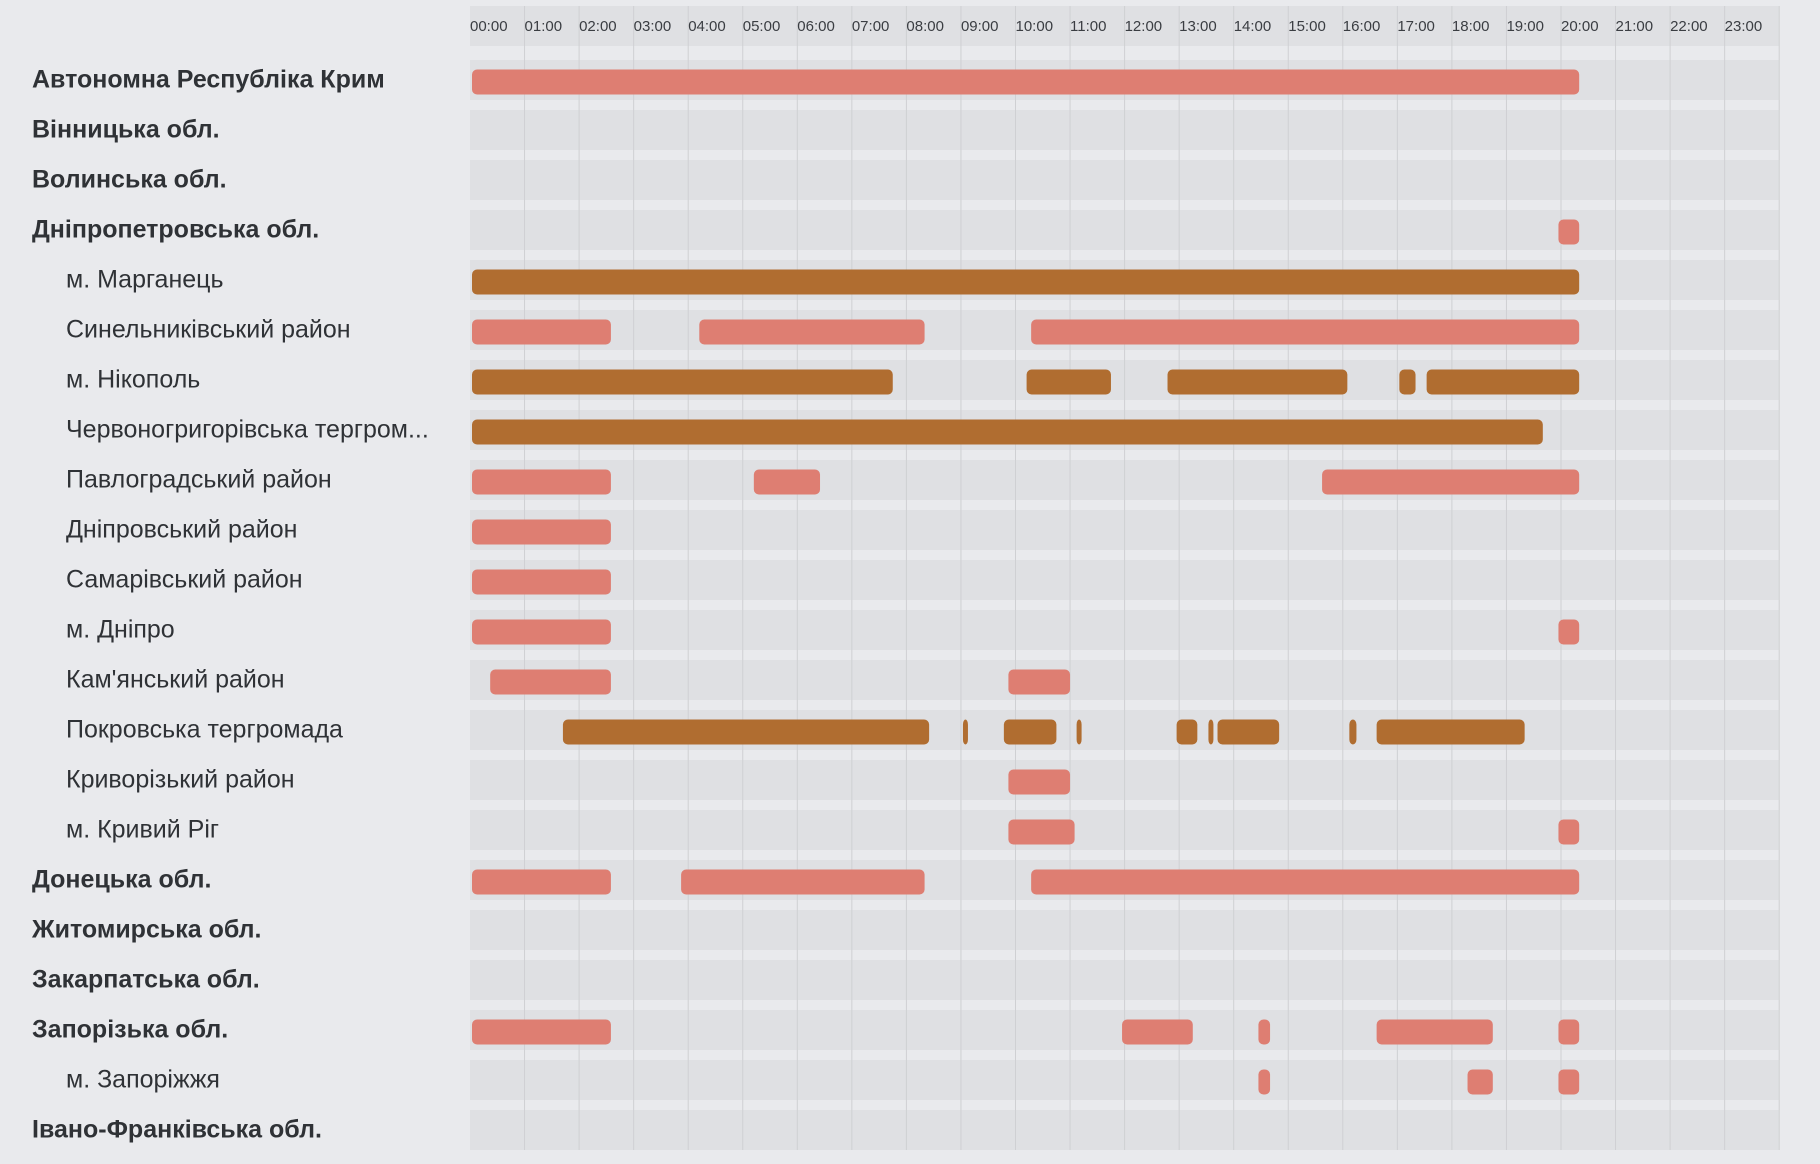 The height and width of the screenshot is (1164, 1820). Describe the element at coordinates (129, 180) in the screenshot. I see `region-label: Волинська обл.` at that location.